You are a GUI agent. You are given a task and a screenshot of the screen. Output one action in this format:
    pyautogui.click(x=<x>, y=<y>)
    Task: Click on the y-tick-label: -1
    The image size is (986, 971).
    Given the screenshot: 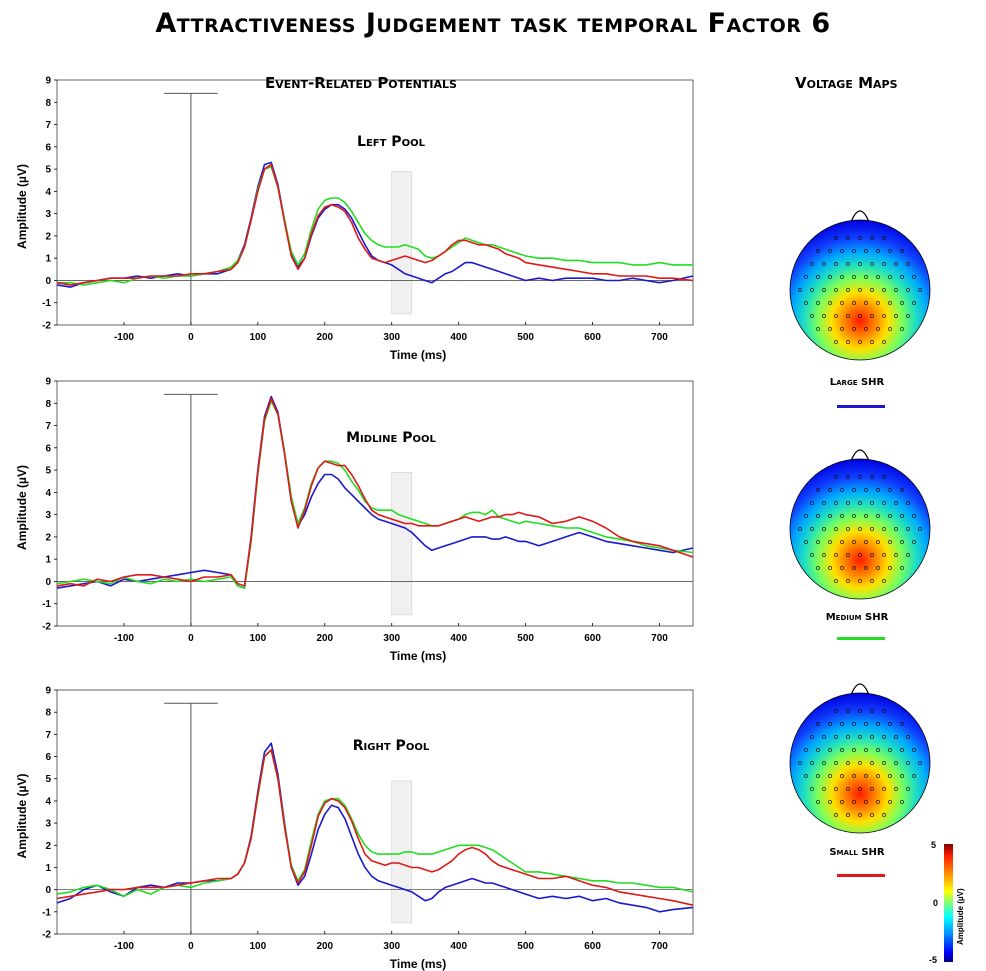 What is the action you would take?
    pyautogui.click(x=46, y=604)
    